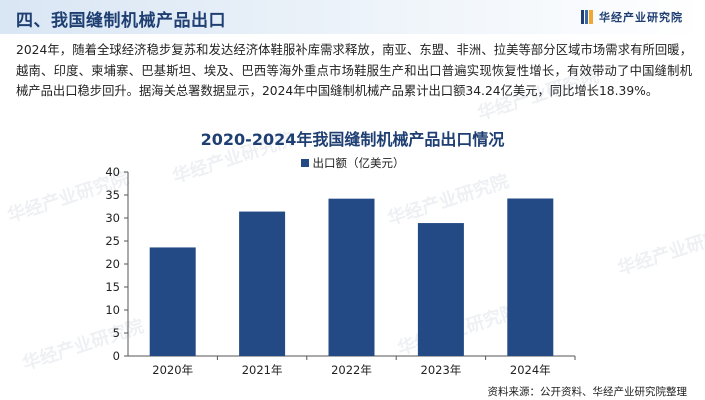 This screenshot has height=400, width=705. I want to click on y-tick-label: 15, so click(112, 287).